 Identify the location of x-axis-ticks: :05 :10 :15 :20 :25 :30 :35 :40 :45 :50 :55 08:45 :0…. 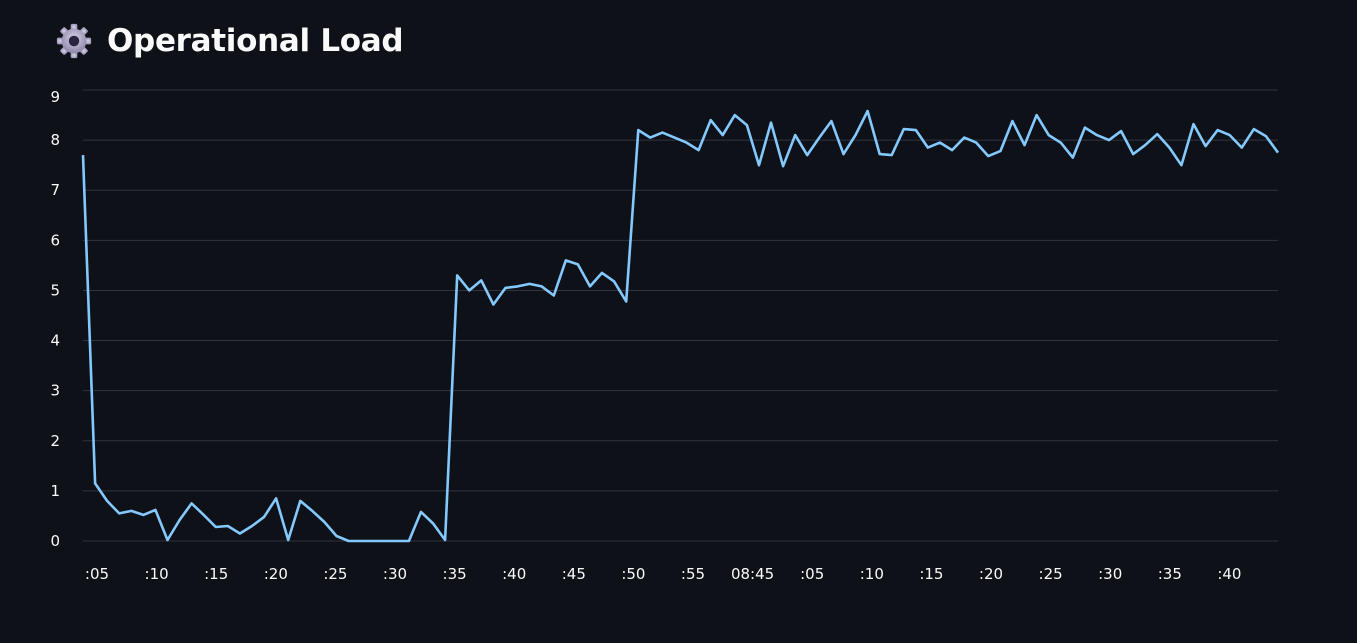
(663, 574).